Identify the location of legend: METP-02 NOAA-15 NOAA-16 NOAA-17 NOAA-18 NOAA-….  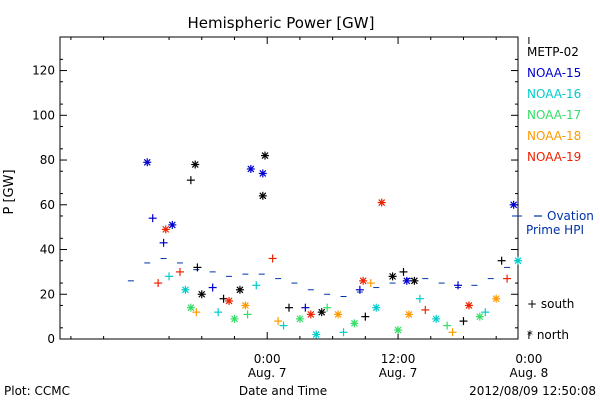
(553, 141).